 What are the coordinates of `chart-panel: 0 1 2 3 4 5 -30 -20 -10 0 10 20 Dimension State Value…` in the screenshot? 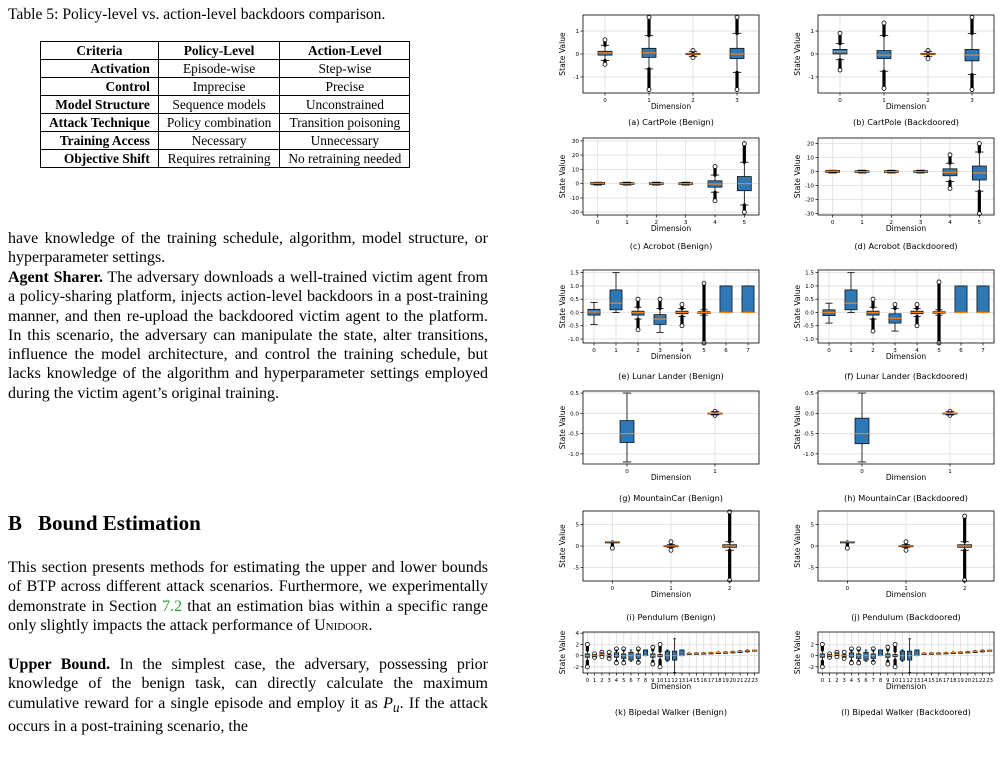 It's located at (894, 194).